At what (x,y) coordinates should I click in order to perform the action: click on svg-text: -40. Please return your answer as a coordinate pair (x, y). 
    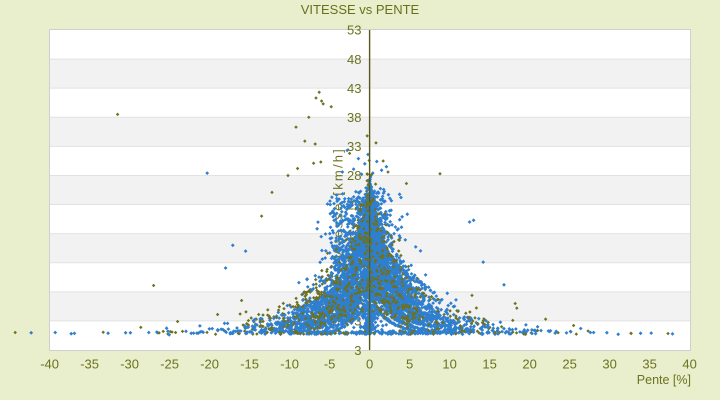
    Looking at the image, I should click on (49, 364).